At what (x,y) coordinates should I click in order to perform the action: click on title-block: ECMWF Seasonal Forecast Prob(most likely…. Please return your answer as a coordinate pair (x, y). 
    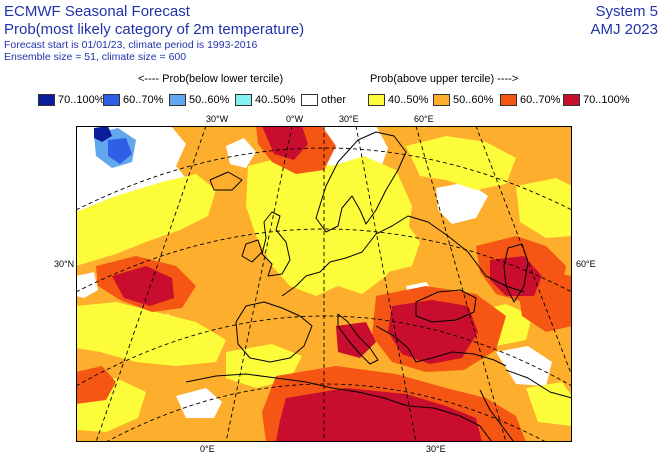
    Looking at the image, I should click on (154, 33).